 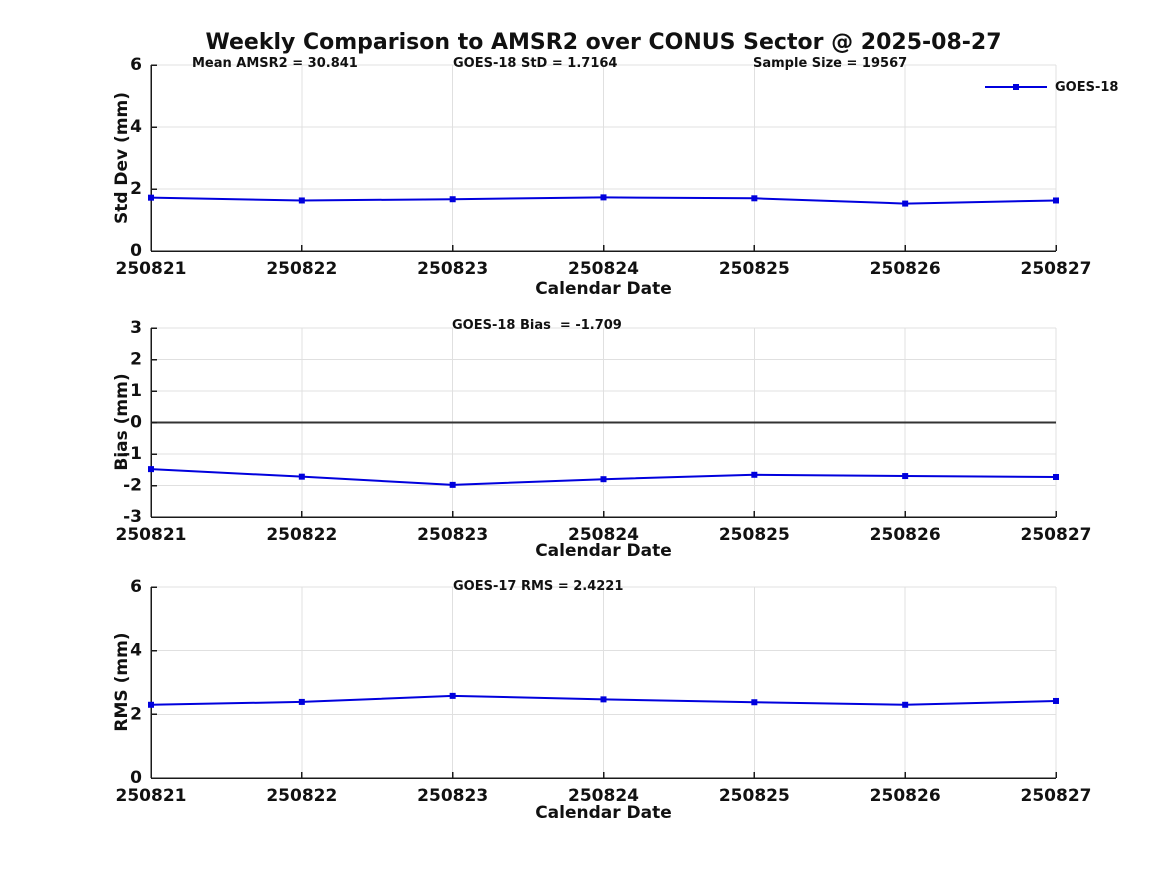 I want to click on y-tick-label: -3, so click(x=132, y=517).